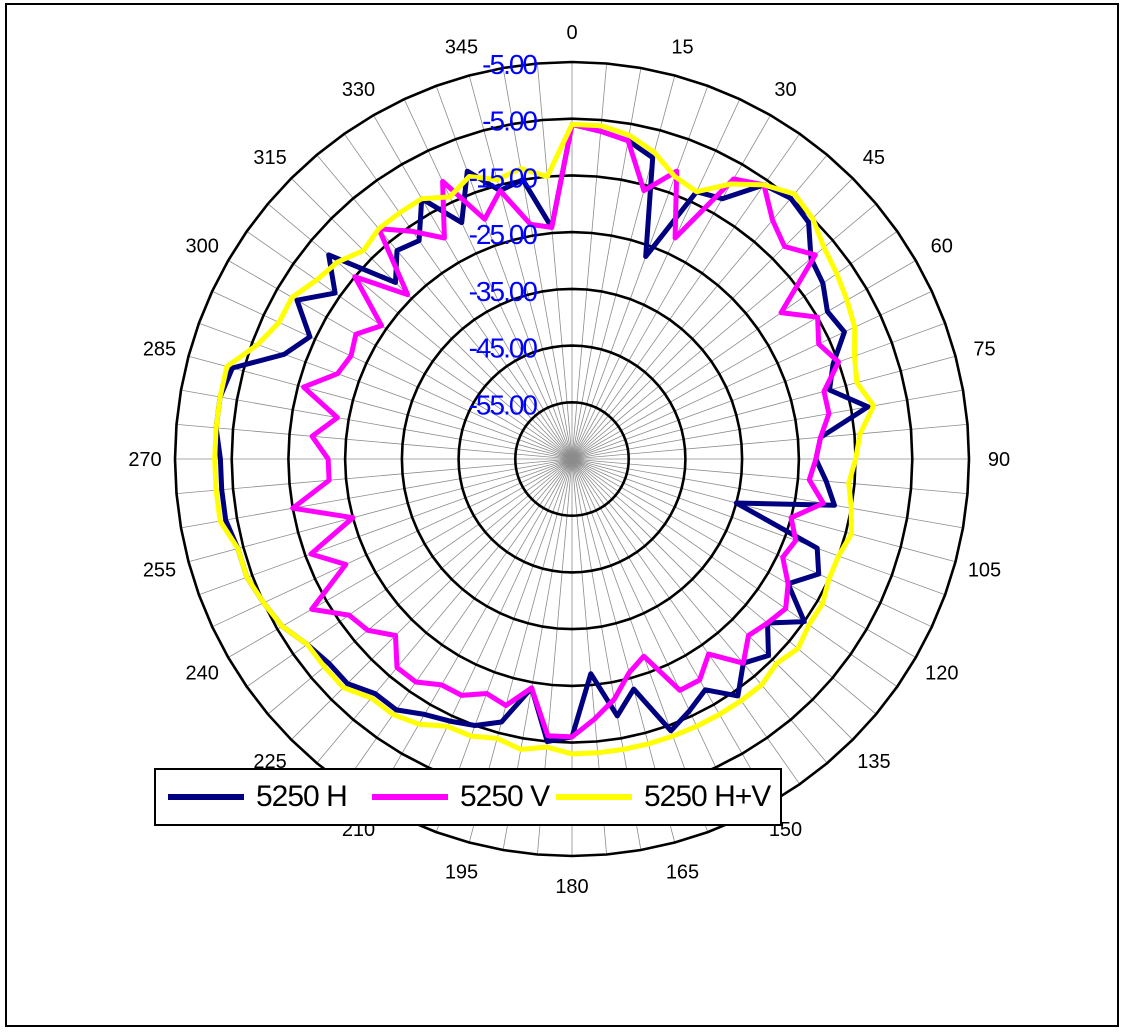  What do you see at coordinates (144, 460) in the screenshot?
I see `angle-label-270: 270` at bounding box center [144, 460].